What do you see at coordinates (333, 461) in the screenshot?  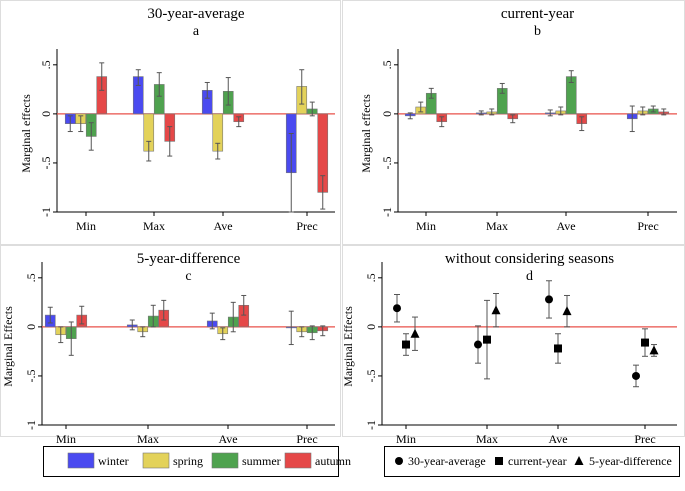 I see `legend-label-autumn: autumn` at bounding box center [333, 461].